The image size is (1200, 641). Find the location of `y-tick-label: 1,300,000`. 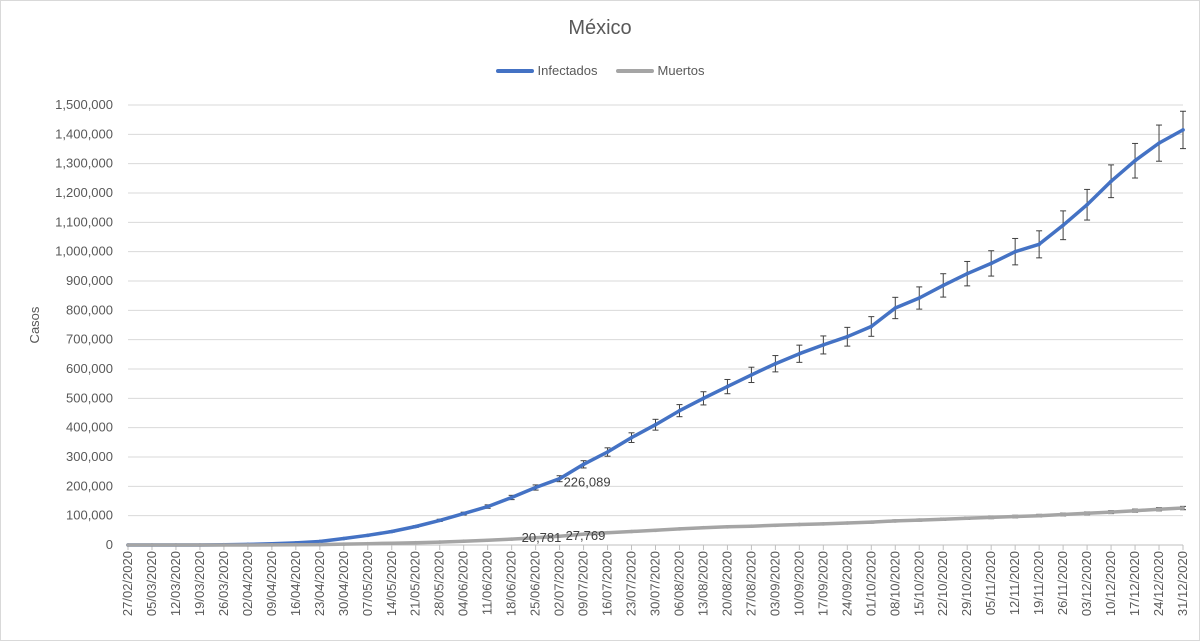

y-tick-label: 1,300,000 is located at coordinates (84, 163).